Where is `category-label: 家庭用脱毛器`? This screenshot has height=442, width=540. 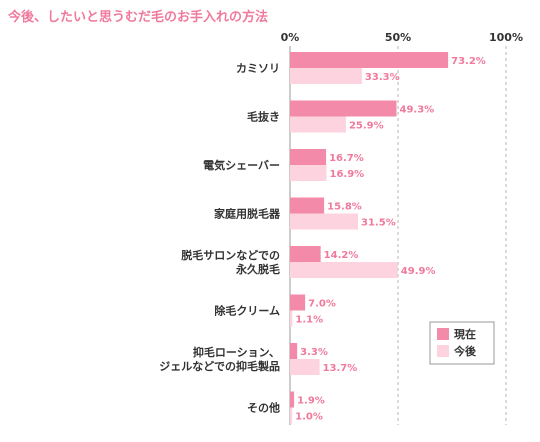
category-label: 家庭用脱毛器 is located at coordinates (247, 214).